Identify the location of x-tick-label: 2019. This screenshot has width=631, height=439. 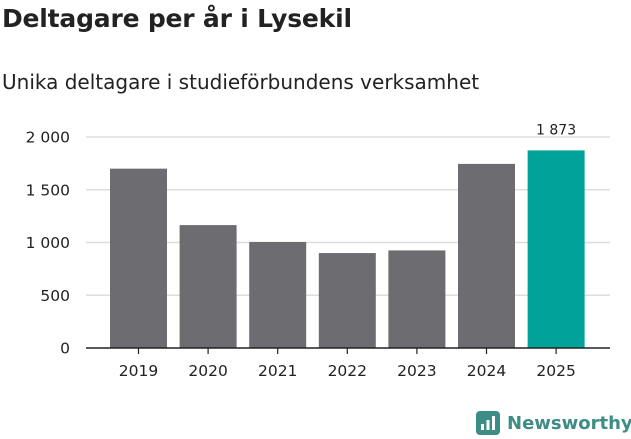
(138, 371).